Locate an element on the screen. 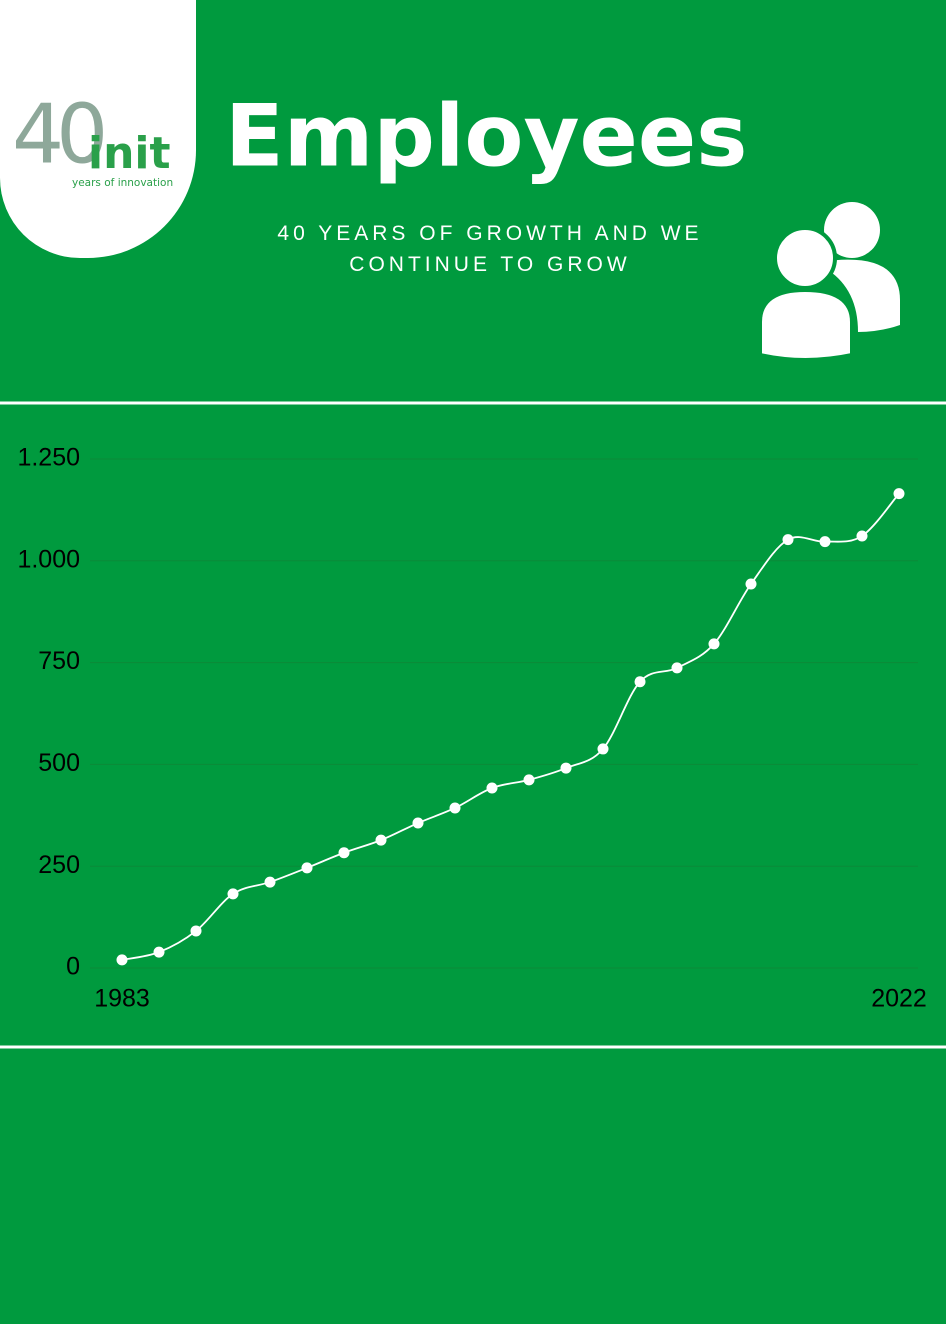 This screenshot has width=946, height=1324. logo-badge is located at coordinates (98, 129).